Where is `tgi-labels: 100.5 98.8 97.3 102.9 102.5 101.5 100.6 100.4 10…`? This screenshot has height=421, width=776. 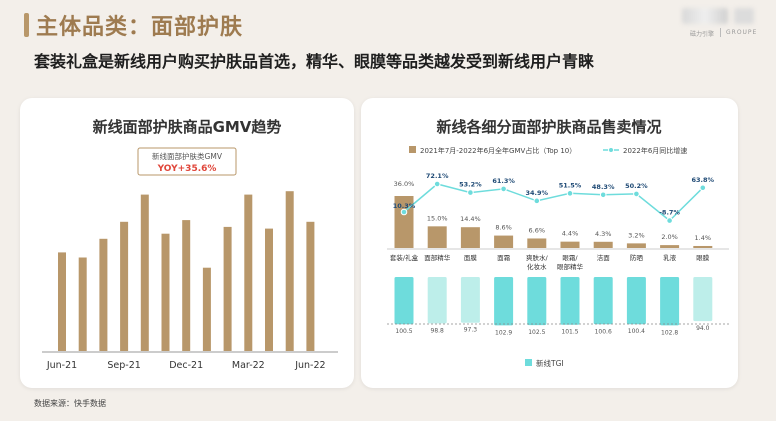
tgi-labels: 100.5 98.8 97.3 102.9 102.5 101.5 100.6 100.4 10… is located at coordinates (552, 330).